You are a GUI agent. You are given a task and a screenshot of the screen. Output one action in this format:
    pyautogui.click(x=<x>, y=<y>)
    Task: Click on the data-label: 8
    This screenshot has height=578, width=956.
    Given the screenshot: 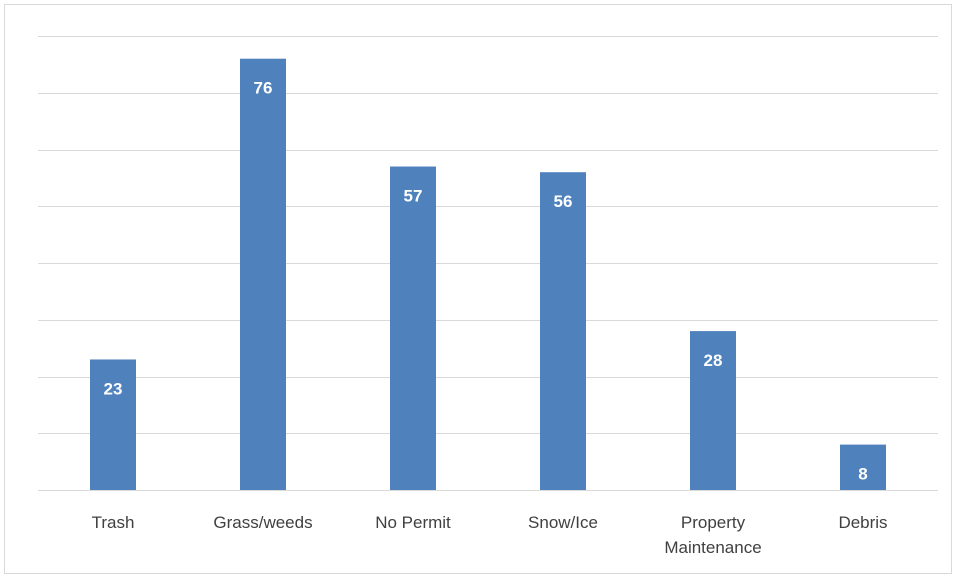 What is the action you would take?
    pyautogui.click(x=862, y=474)
    